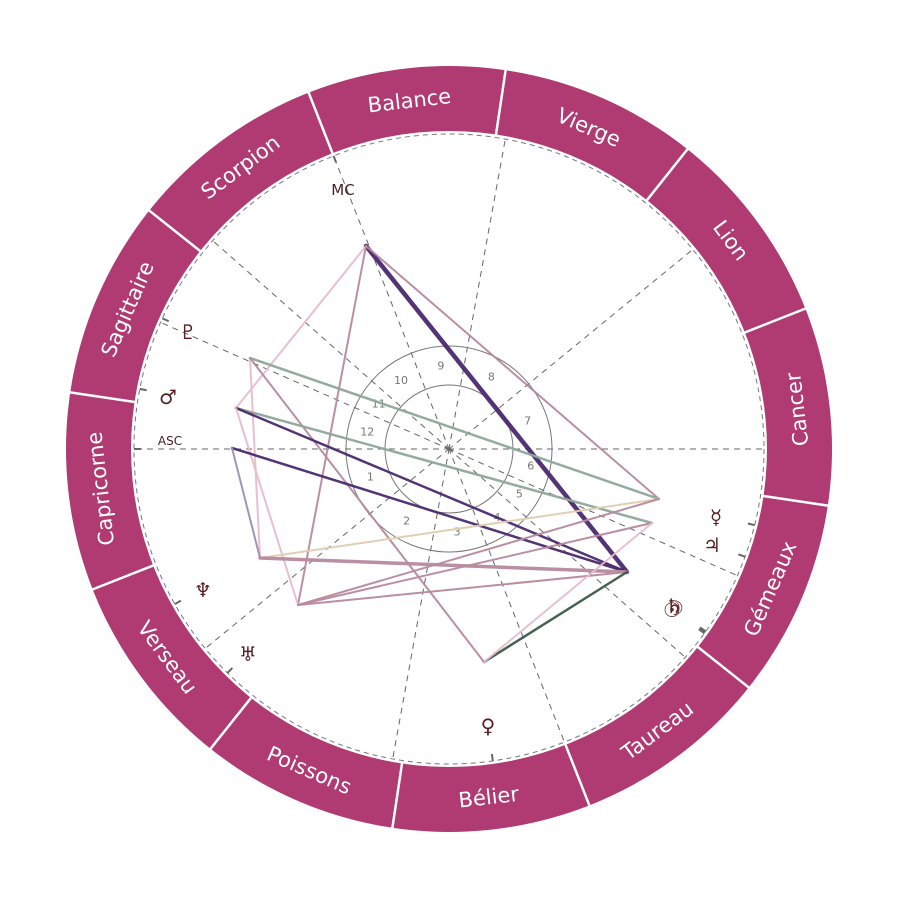 The image size is (897, 897). I want to click on aspect-line-pluto-venus, so click(367, 510).